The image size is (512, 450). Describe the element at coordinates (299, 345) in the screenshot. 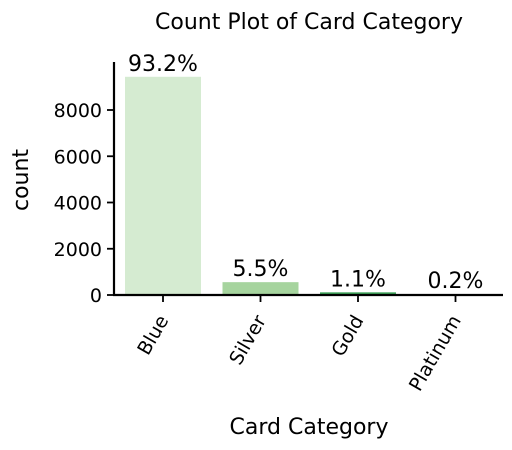

I see `x-ticks-group: Blue Silver Gold Platinum` at that location.